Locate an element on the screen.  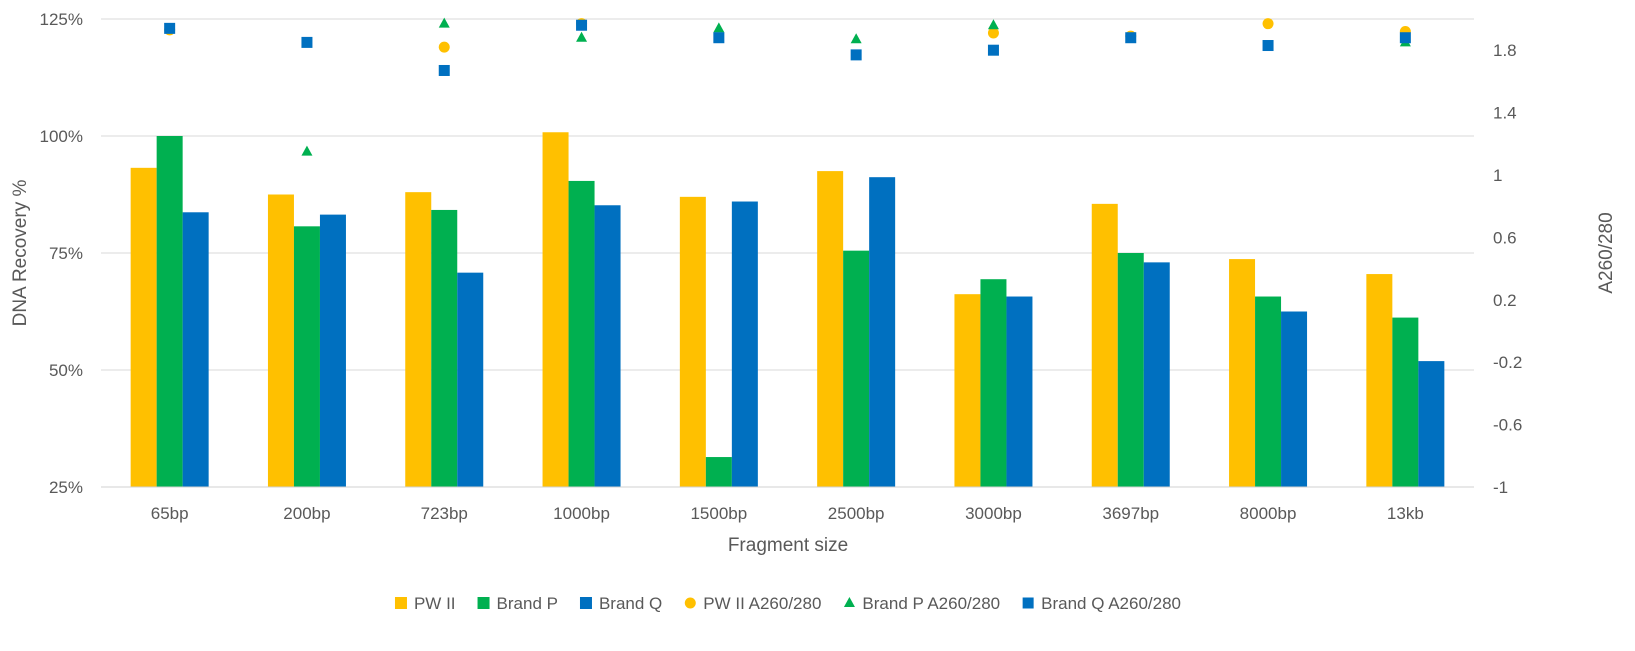
y-tick-label: 75% is located at coordinates (66, 253).